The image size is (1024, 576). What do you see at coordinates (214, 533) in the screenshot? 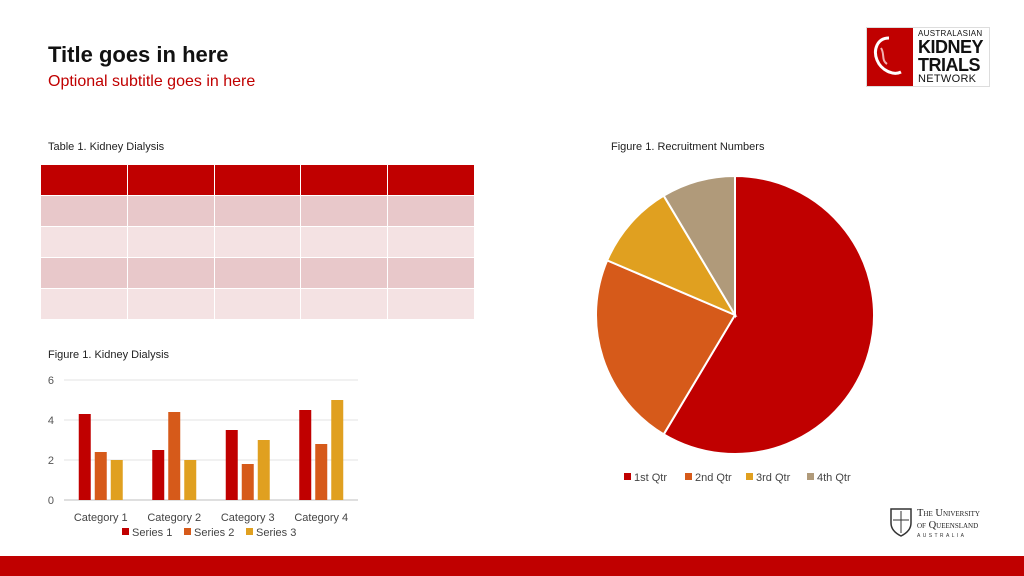
I see `legend-label: Series 2` at bounding box center [214, 533].